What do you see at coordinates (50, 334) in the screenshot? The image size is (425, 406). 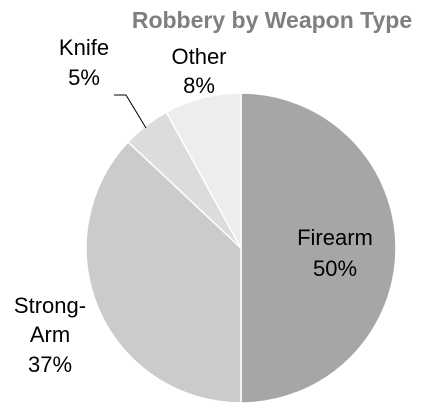 I see `slice-label-strong-arm-line2: Arm` at bounding box center [50, 334].